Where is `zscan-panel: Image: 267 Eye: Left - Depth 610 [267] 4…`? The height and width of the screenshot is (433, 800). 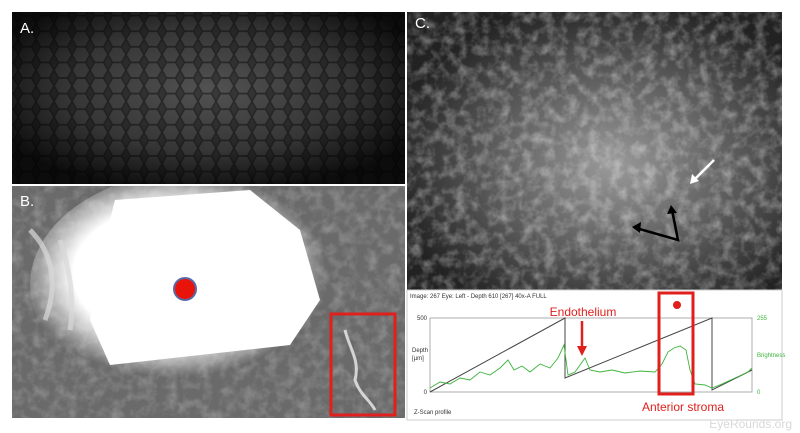 zscan-panel: Image: 267 Eye: Left - Depth 610 [267] 4… is located at coordinates (595, 355).